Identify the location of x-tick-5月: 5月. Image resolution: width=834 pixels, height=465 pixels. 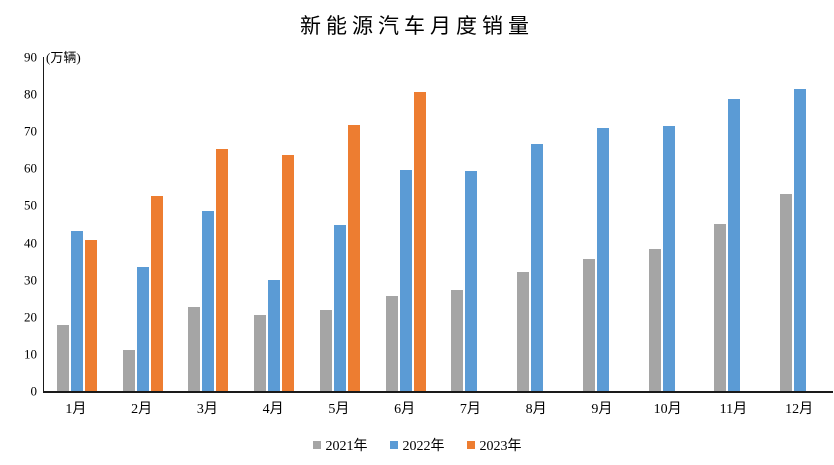
(339, 409).